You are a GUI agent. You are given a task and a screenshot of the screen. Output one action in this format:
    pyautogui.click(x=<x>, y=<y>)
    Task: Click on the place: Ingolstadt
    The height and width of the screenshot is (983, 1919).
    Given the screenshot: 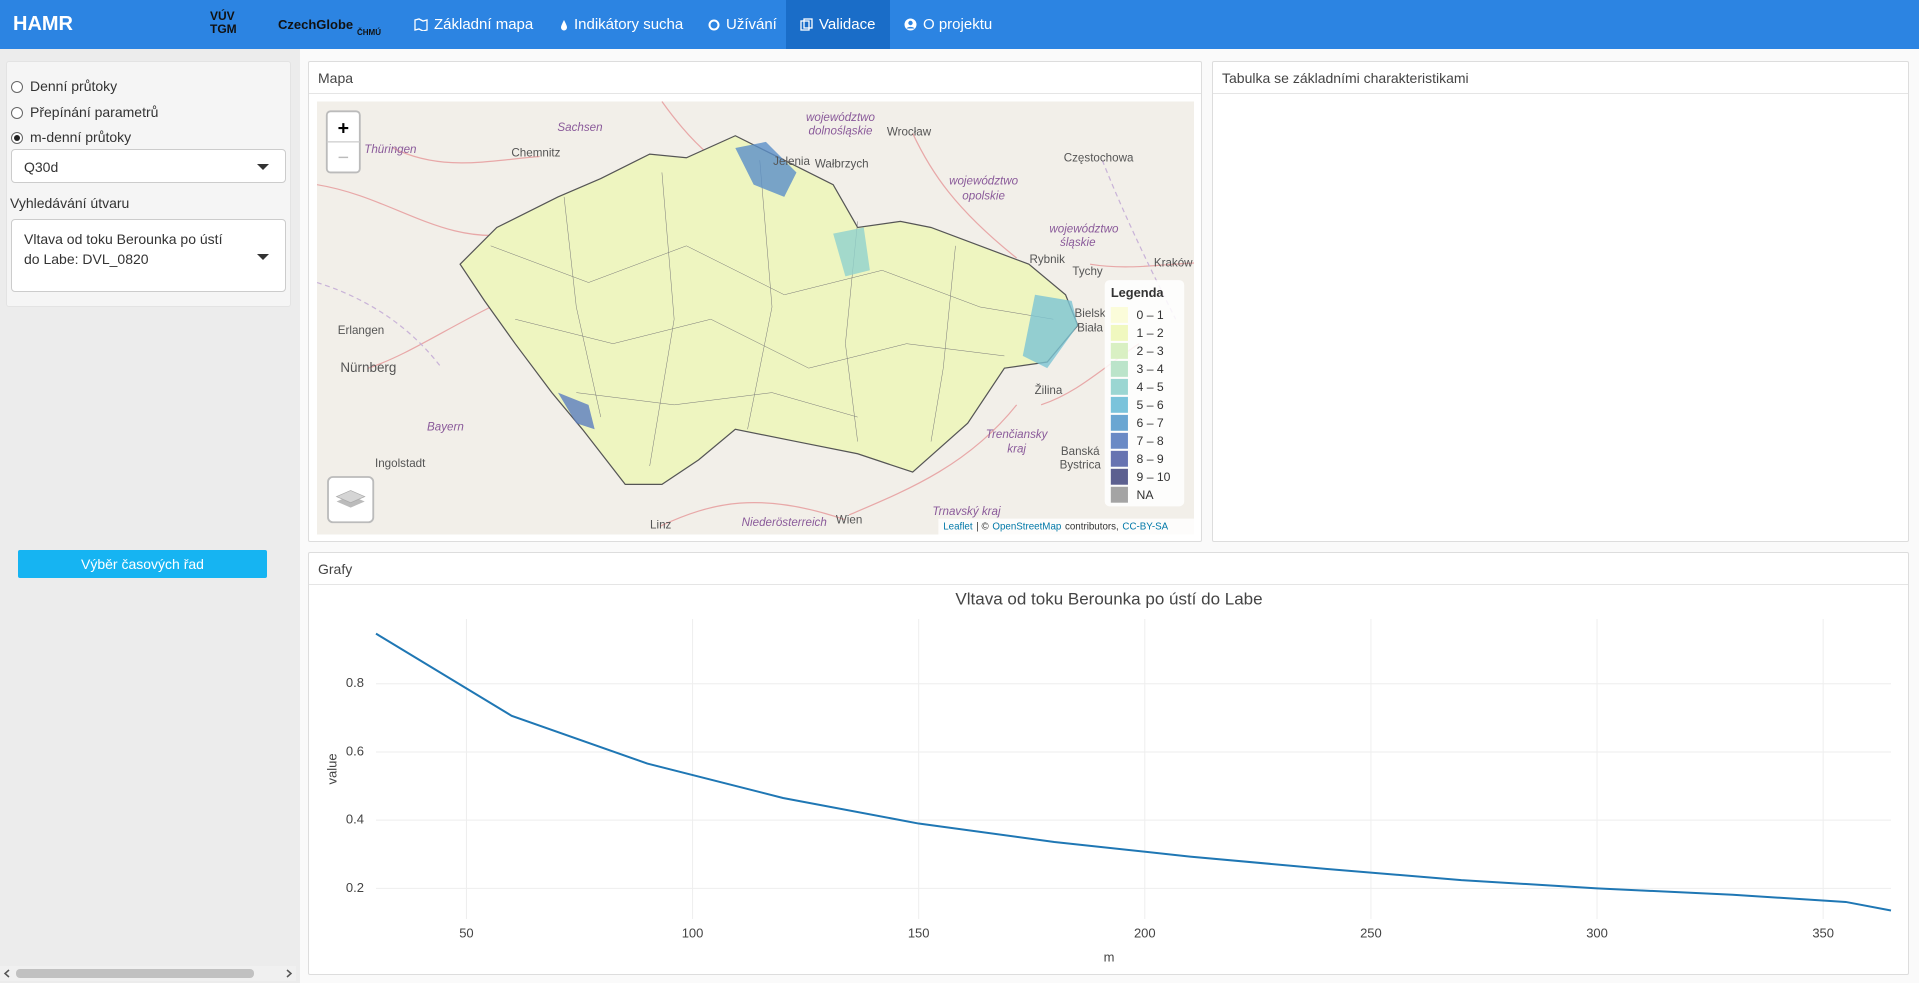 What is the action you would take?
    pyautogui.click(x=400, y=463)
    